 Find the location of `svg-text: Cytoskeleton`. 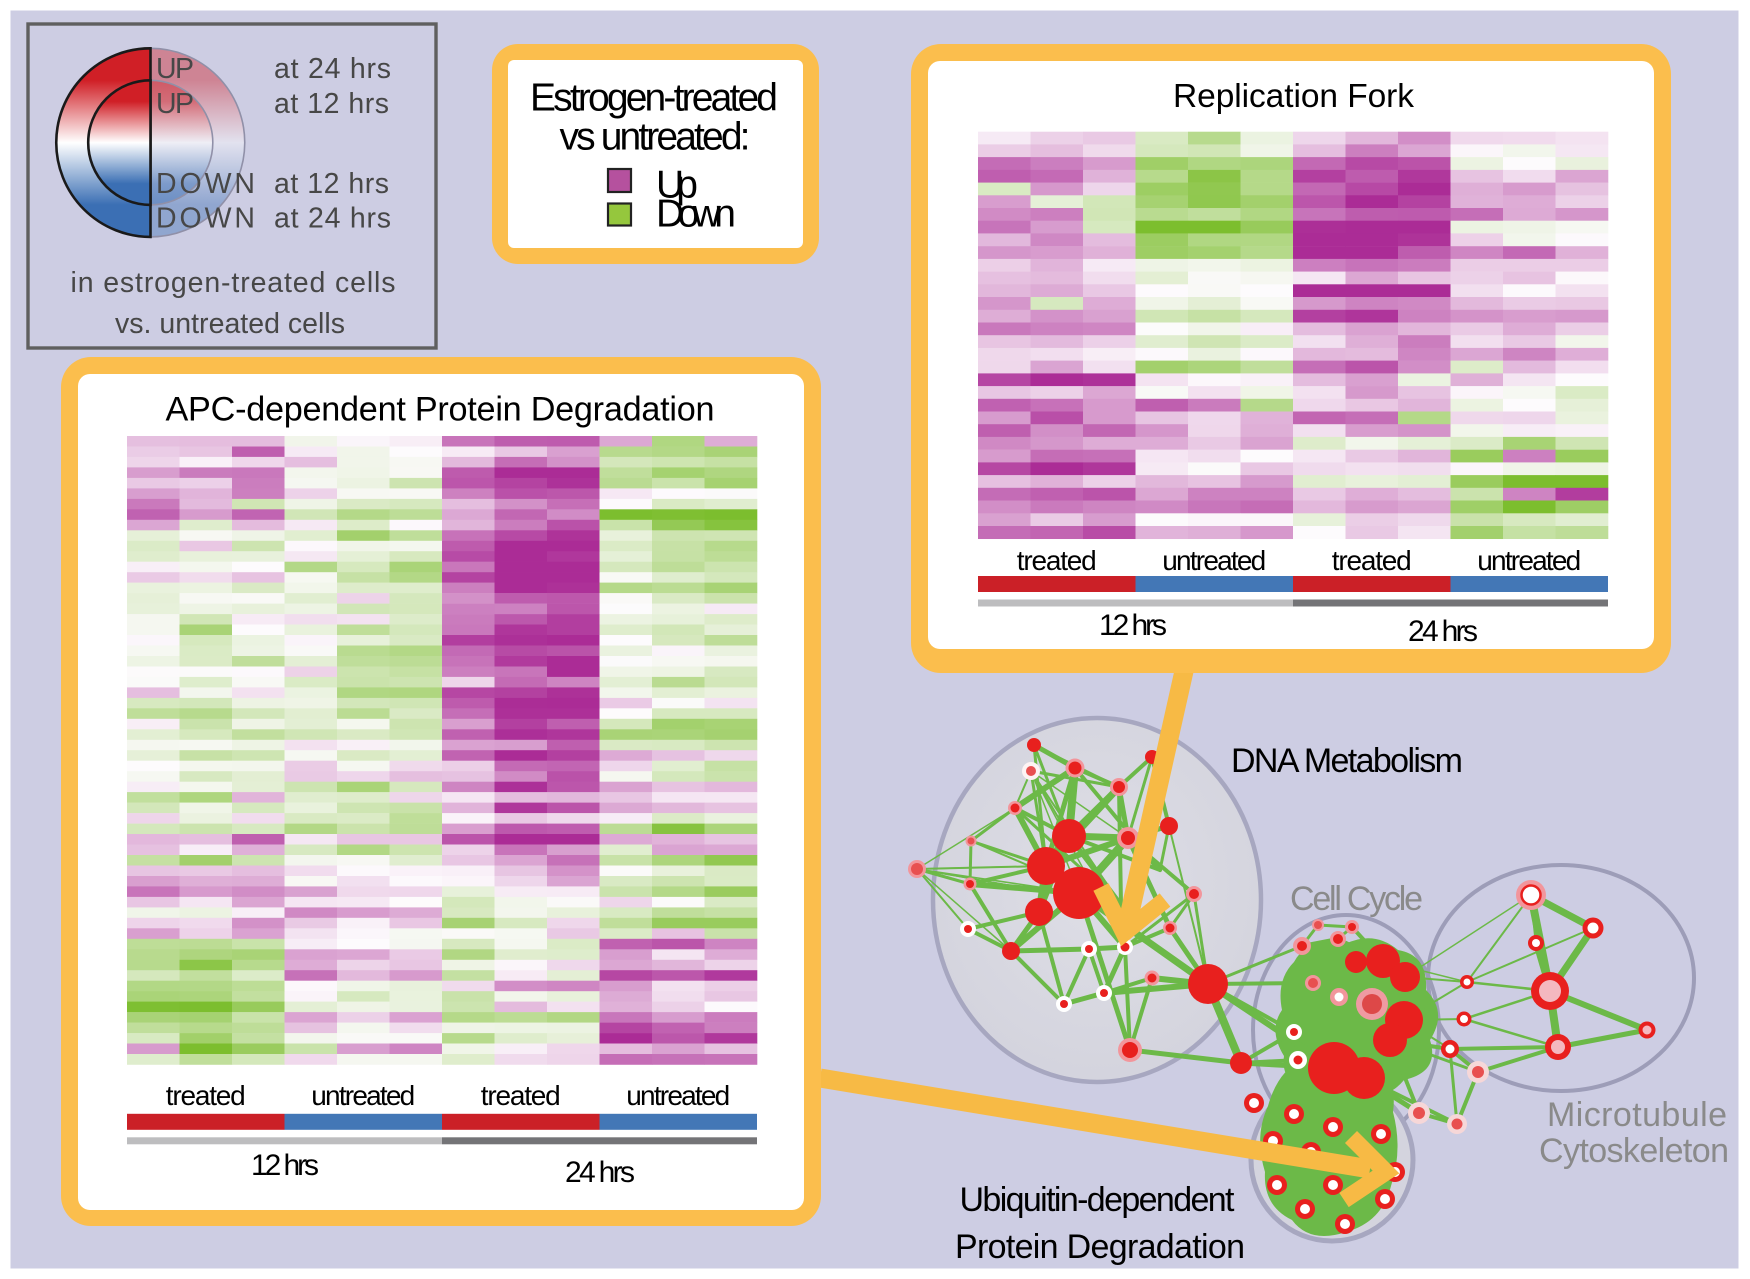

svg-text: Cytoskeleton is located at coordinates (1634, 1151).